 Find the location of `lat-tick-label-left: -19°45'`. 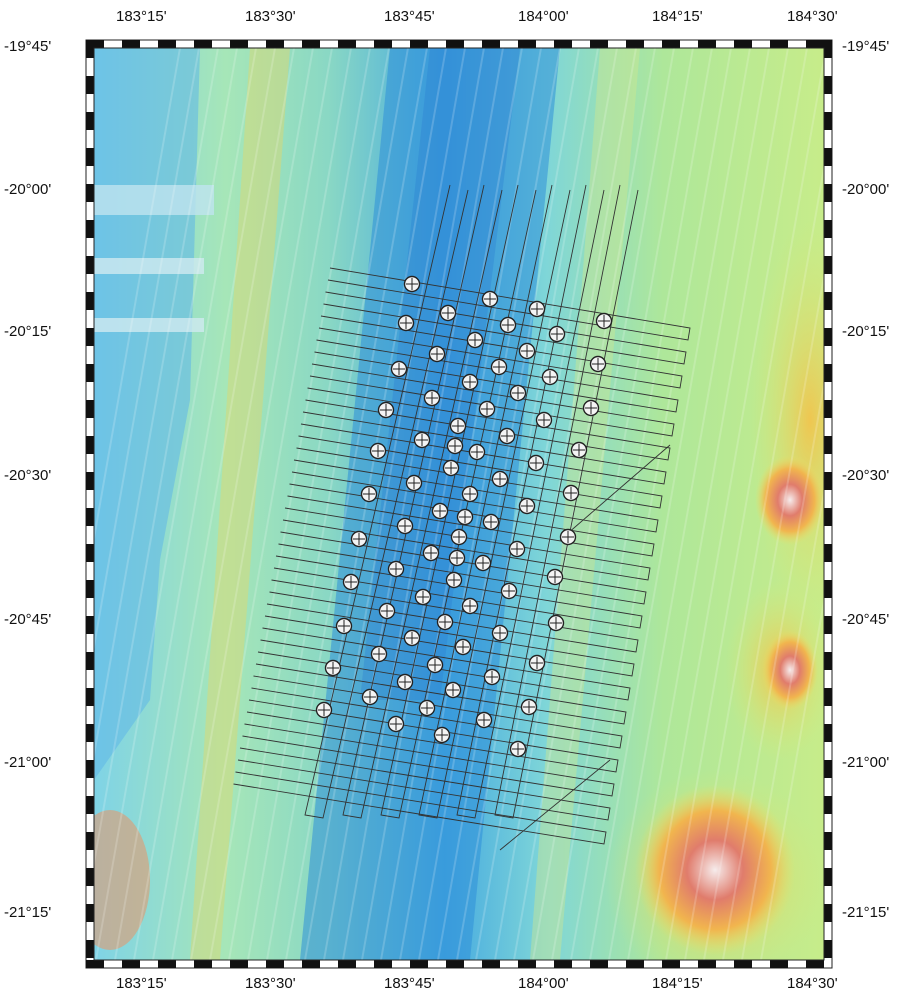

lat-tick-label-left: -19°45' is located at coordinates (28, 46).